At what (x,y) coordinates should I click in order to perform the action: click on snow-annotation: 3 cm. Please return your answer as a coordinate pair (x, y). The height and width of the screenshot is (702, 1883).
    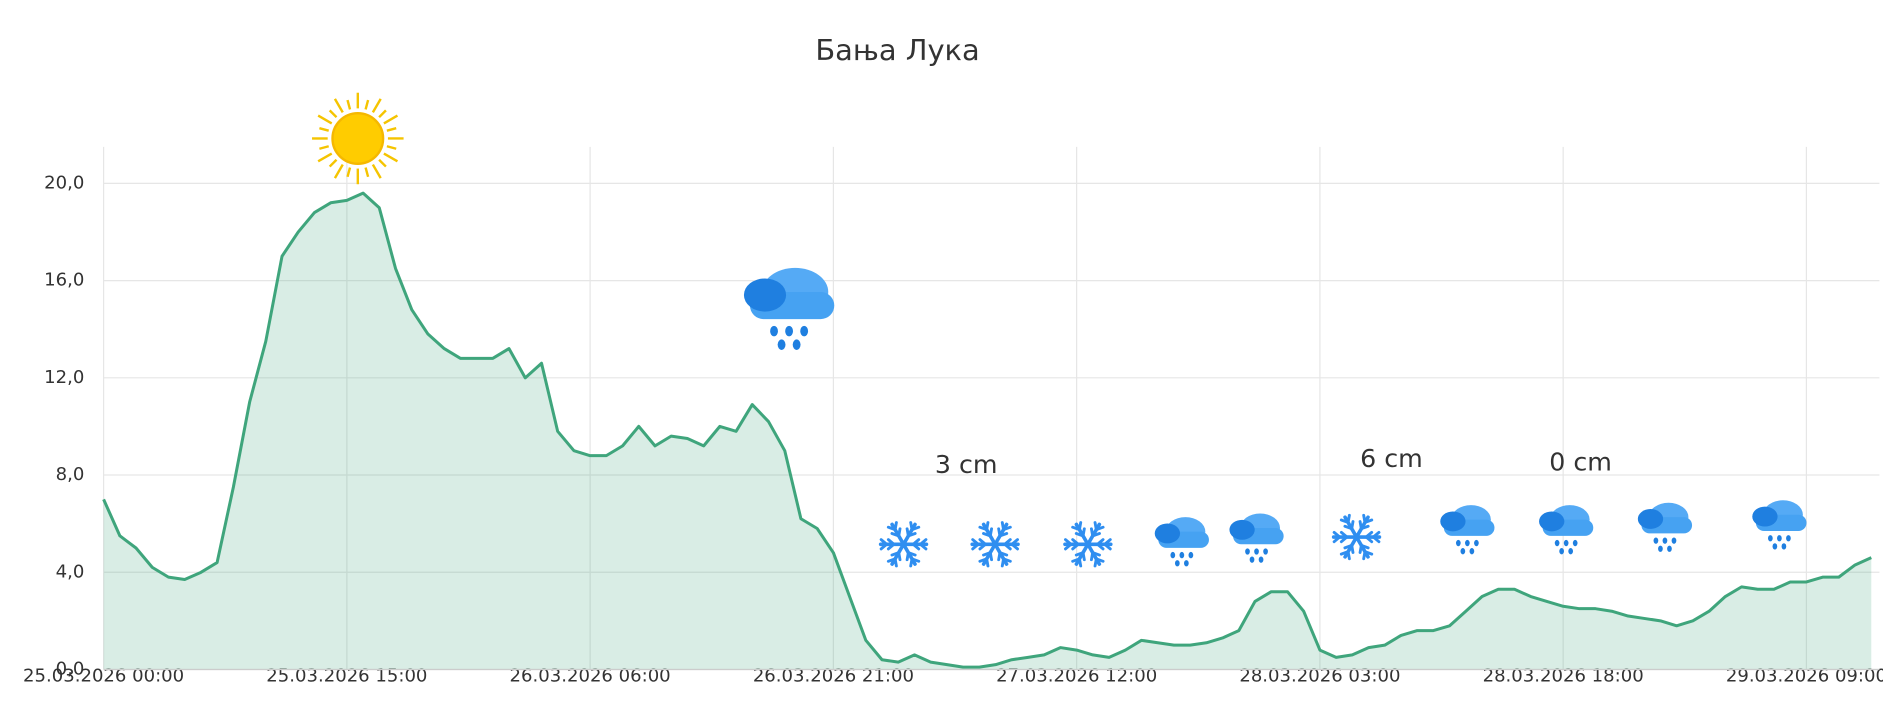
    Looking at the image, I should click on (966, 464).